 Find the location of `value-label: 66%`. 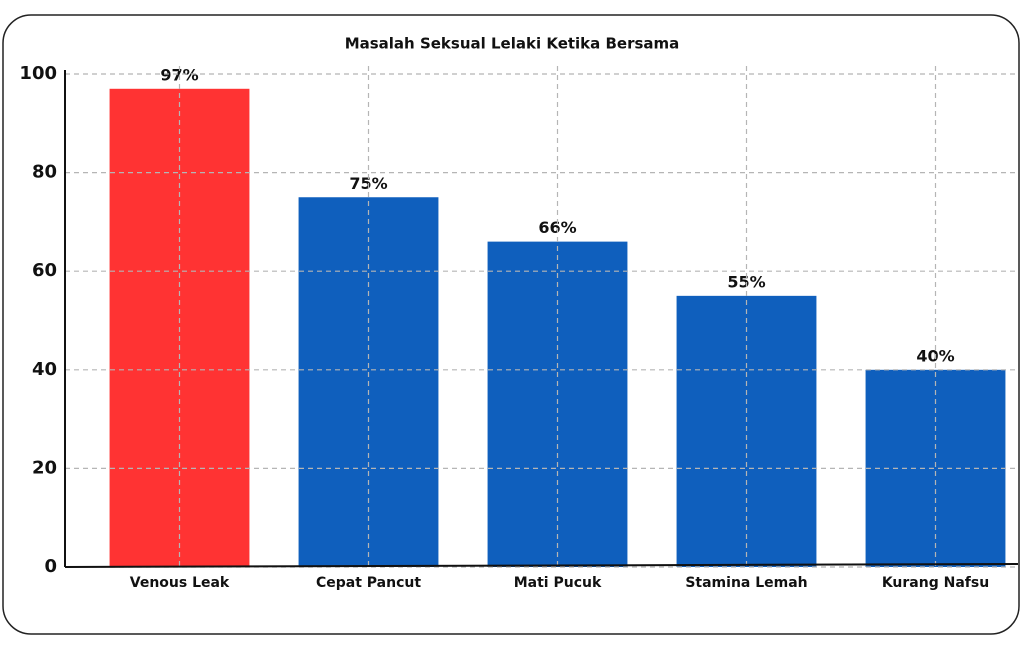

value-label: 66% is located at coordinates (557, 227).